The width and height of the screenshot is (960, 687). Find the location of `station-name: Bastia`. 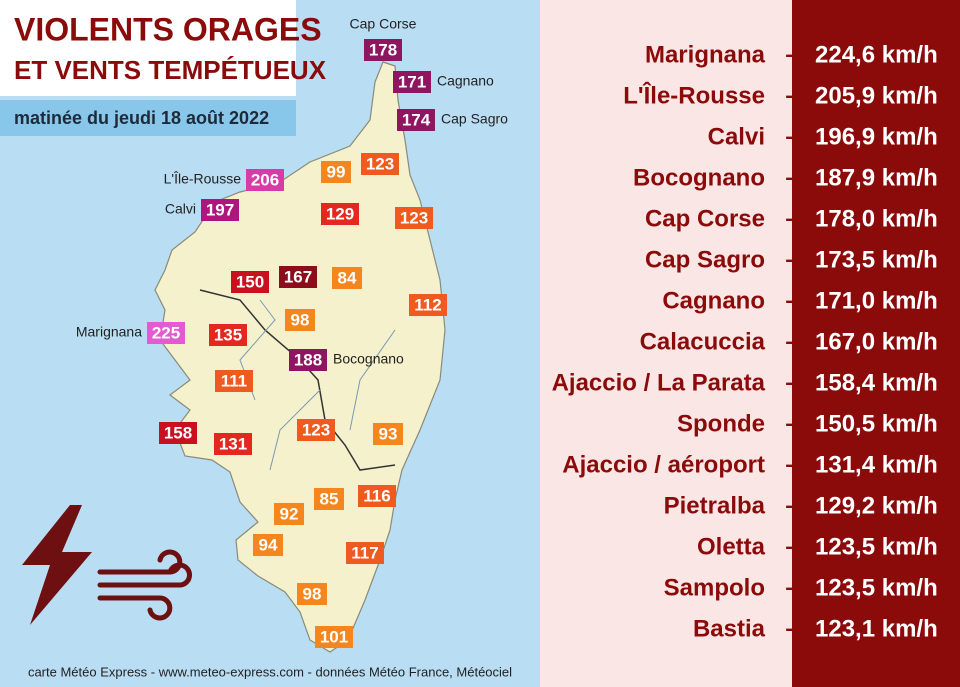

station-name: Bastia is located at coordinates (729, 628).